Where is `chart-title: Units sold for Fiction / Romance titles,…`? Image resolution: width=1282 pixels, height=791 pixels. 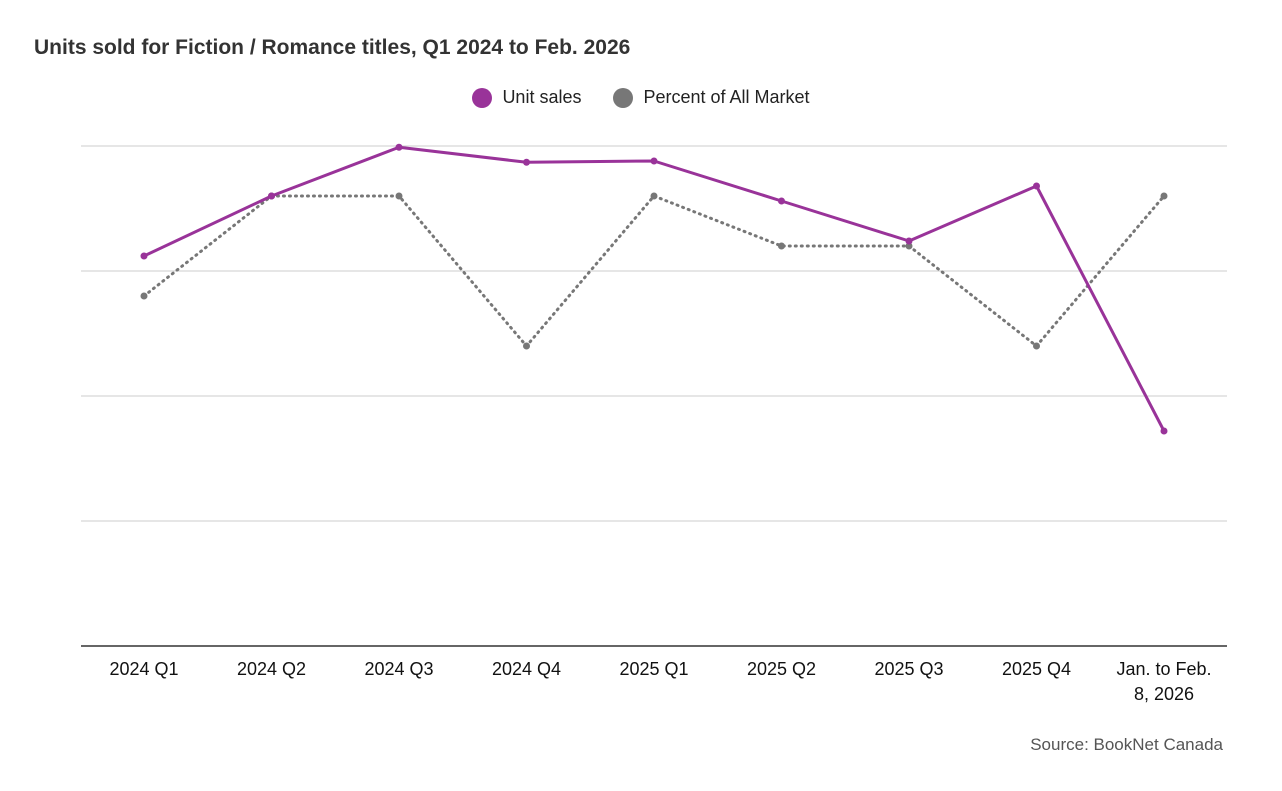
chart-title: Units sold for Fiction / Romance titles,… is located at coordinates (332, 47).